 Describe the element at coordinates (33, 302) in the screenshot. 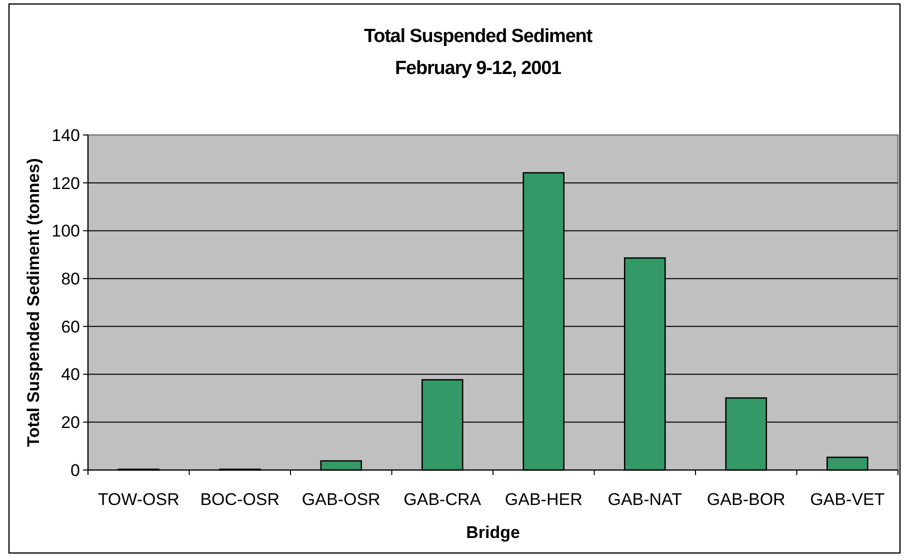

I see `y-axis-title: Total Suspended Sediment (tonnes)` at that location.